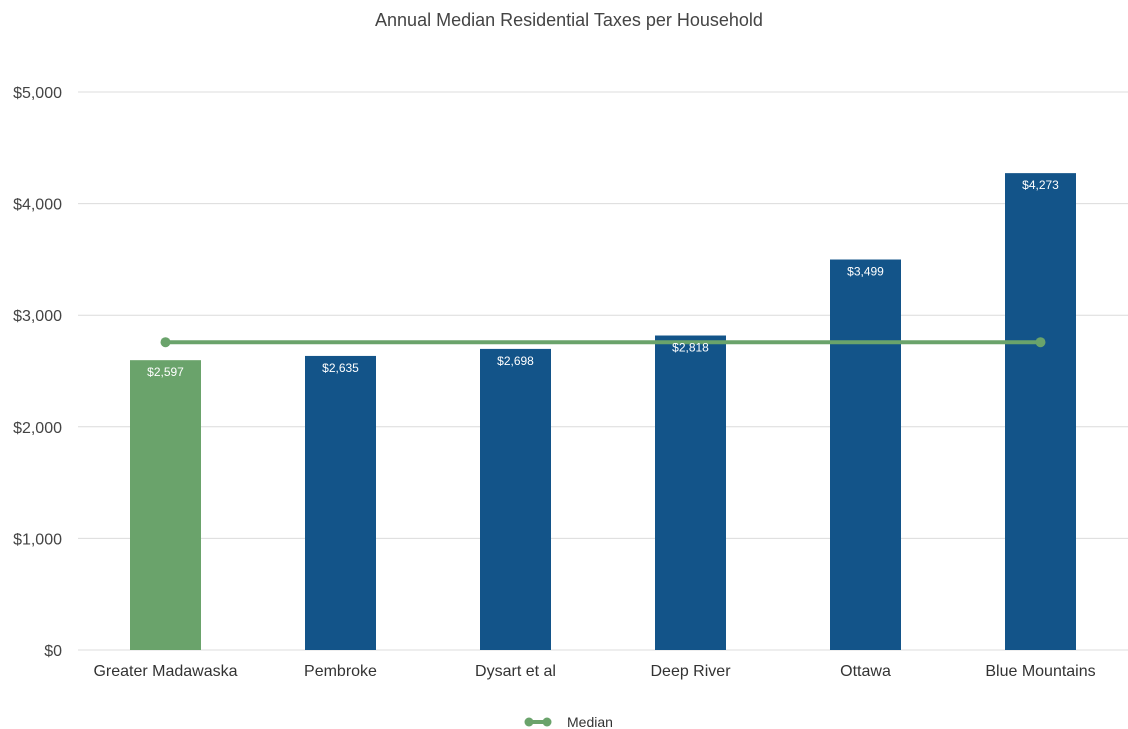 The image size is (1128, 729). Describe the element at coordinates (165, 671) in the screenshot. I see `x-category-label: Greater Madawaska` at that location.